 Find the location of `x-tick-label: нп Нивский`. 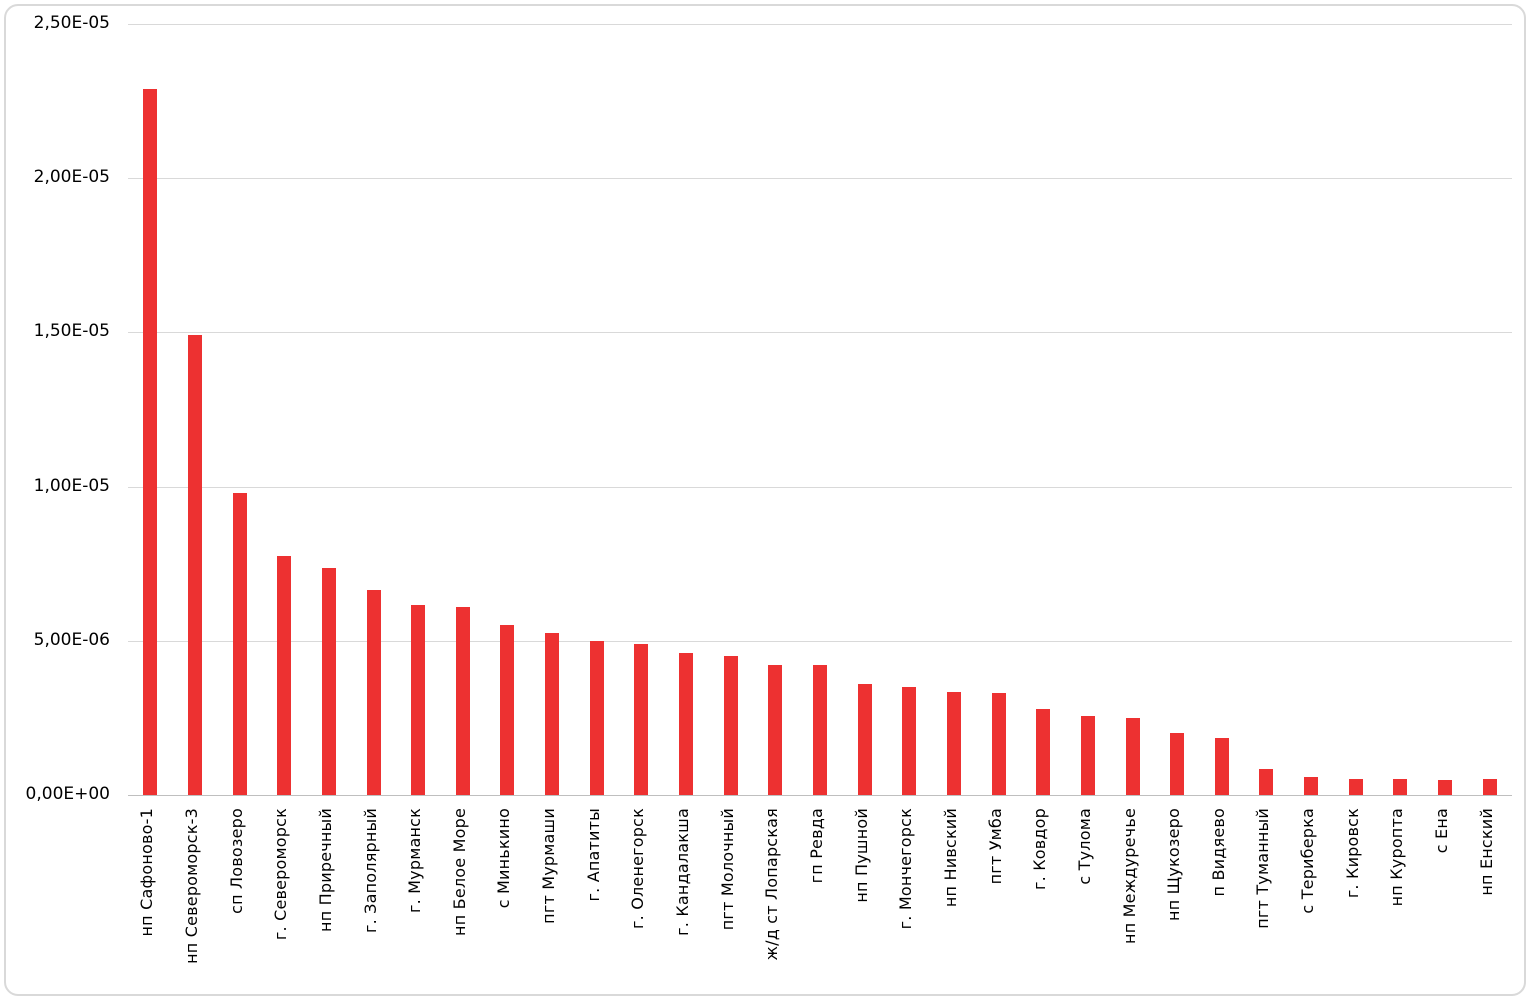

x-tick-label: нп Нивский is located at coordinates (950, 858).